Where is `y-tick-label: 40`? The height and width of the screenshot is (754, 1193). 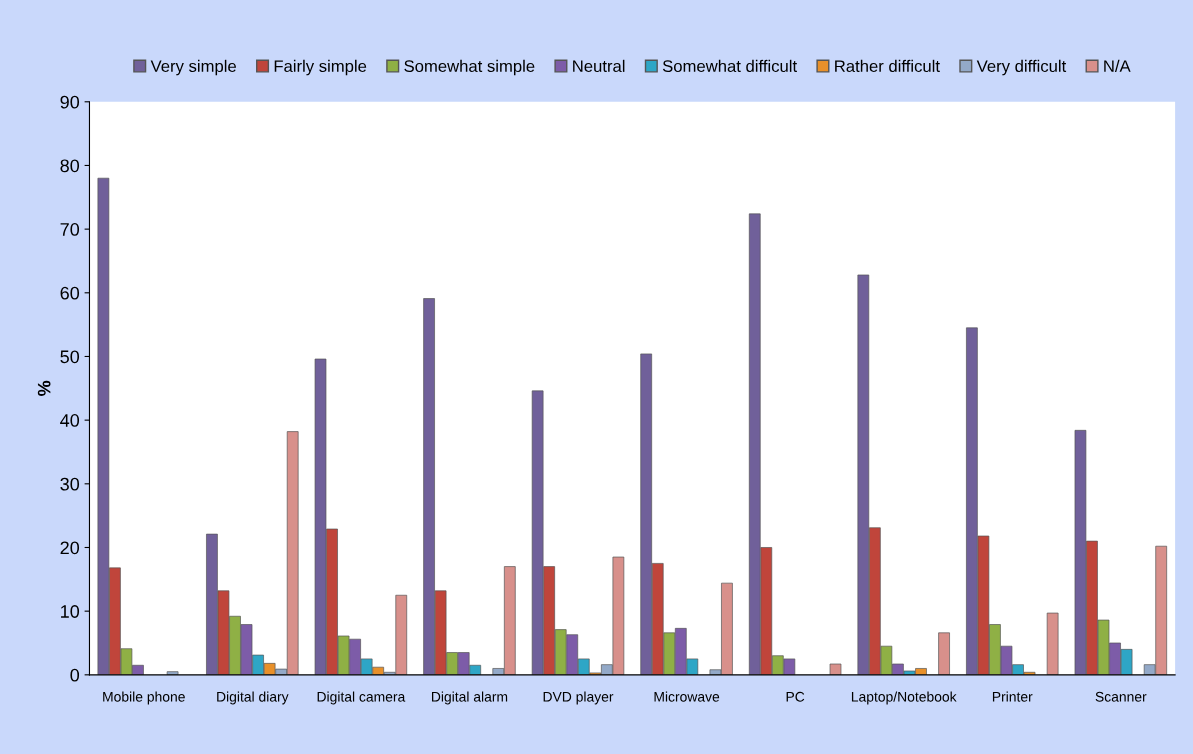 y-tick-label: 40 is located at coordinates (70, 420).